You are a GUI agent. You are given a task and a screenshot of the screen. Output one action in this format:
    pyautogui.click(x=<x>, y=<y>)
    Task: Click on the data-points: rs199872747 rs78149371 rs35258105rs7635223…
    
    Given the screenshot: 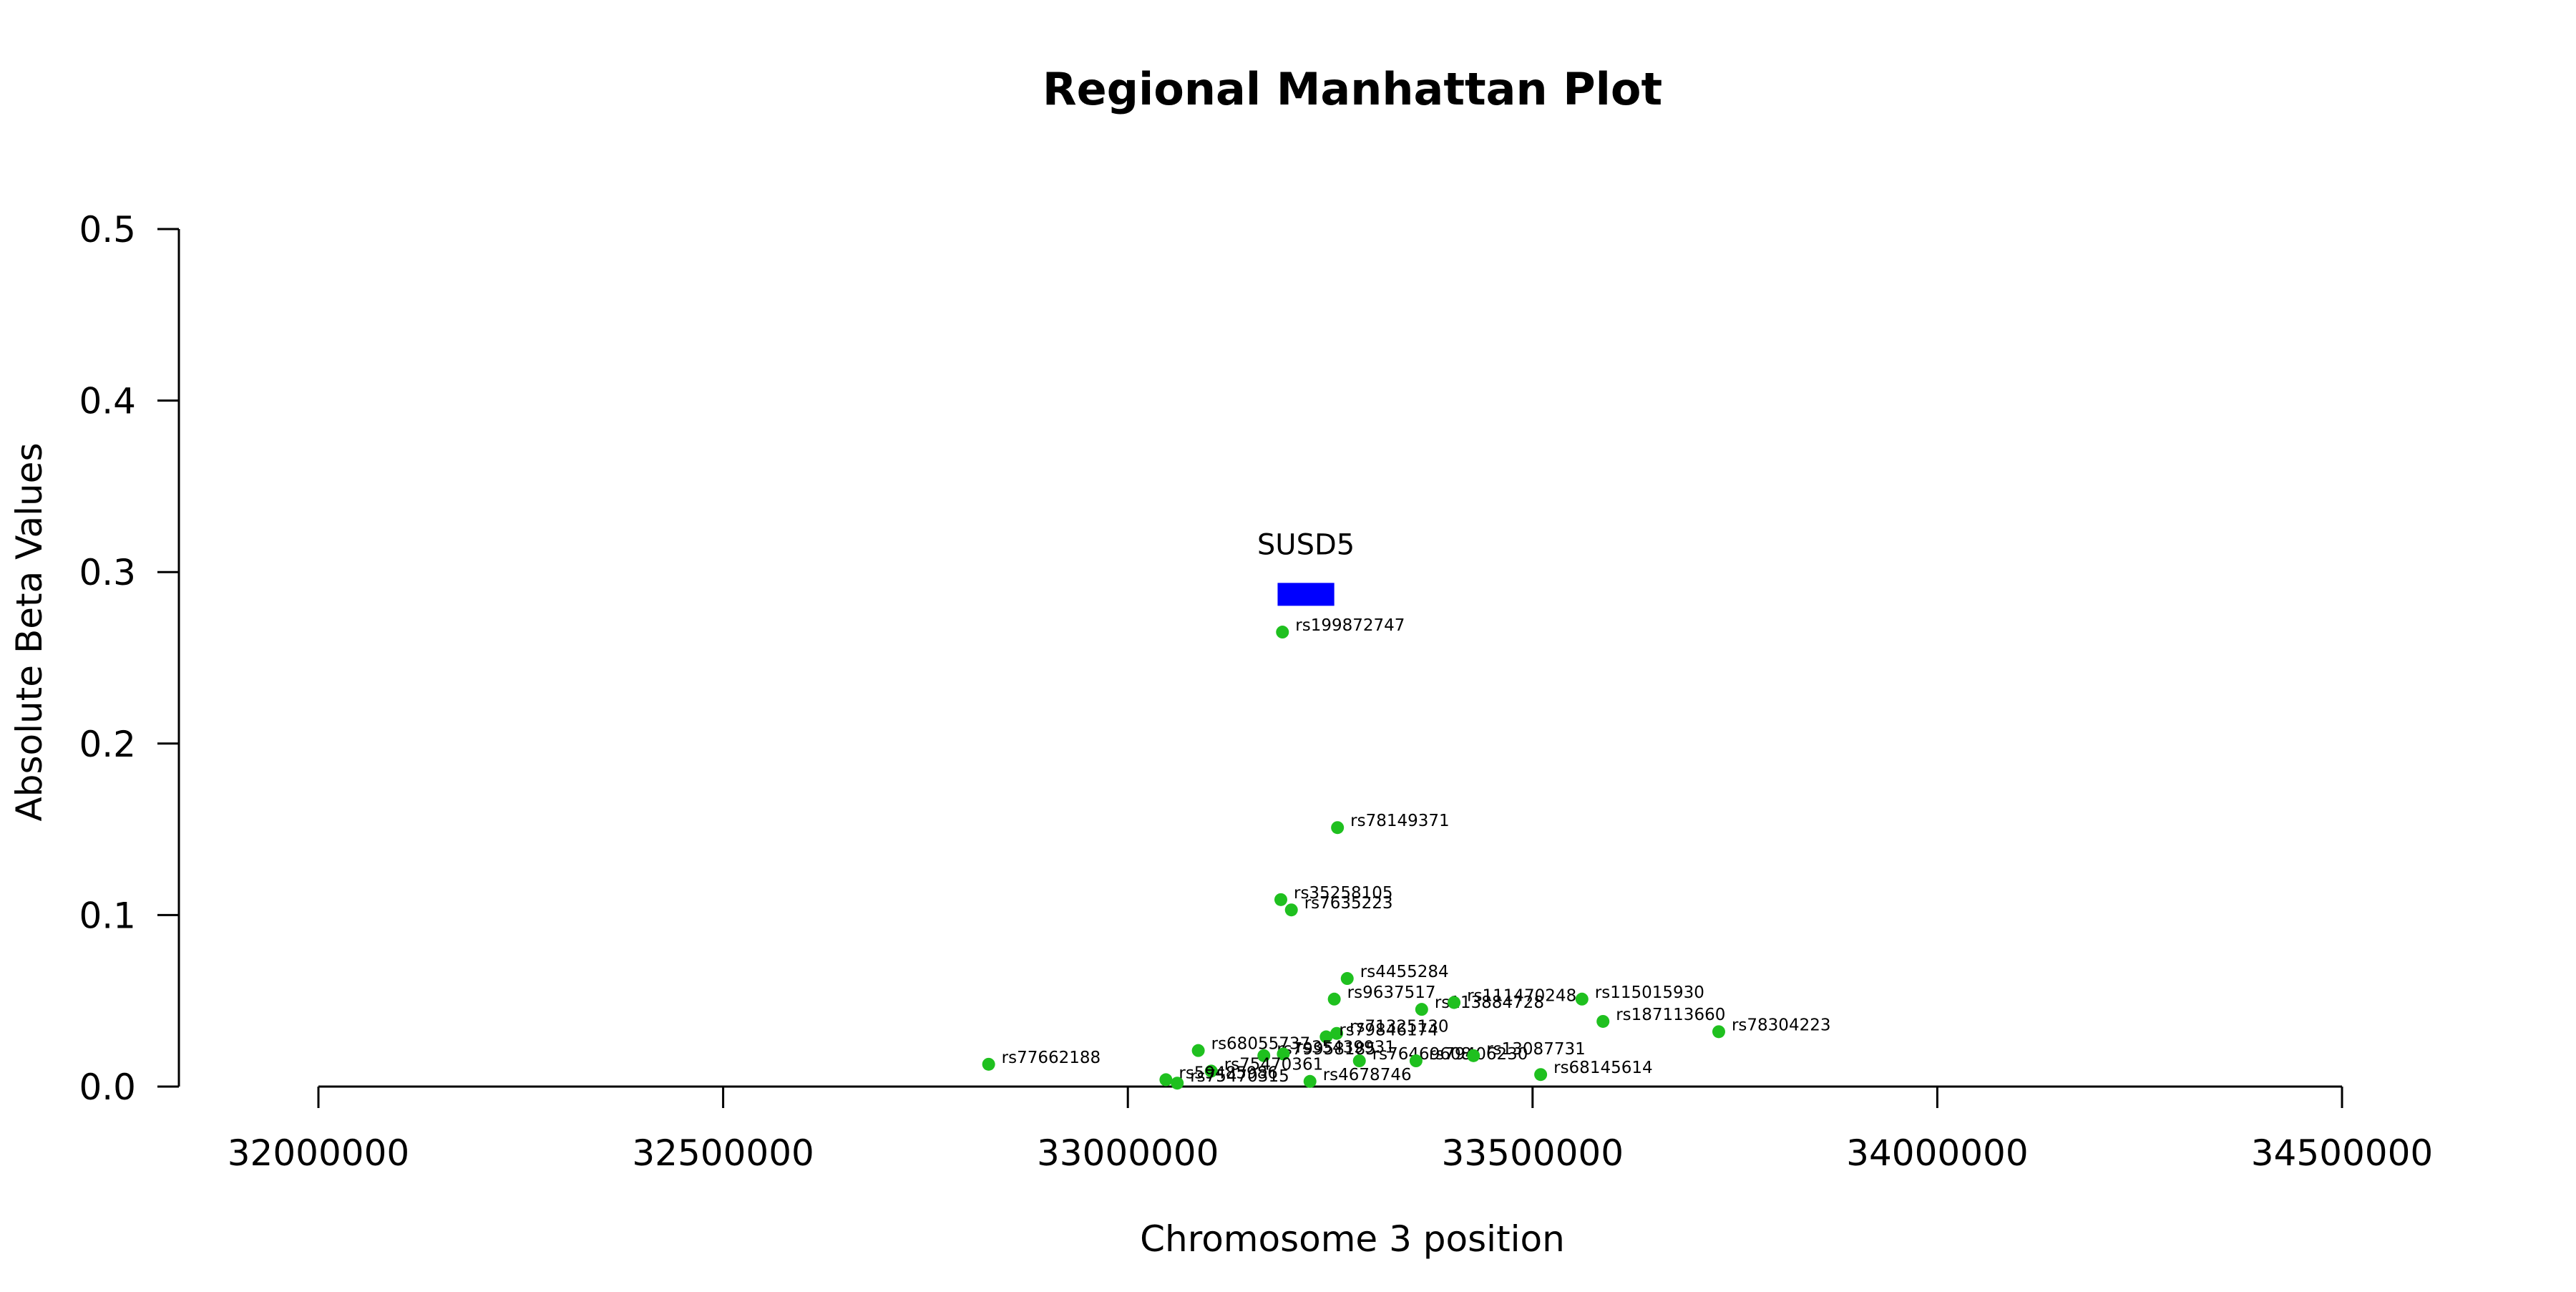 What is the action you would take?
    pyautogui.click(x=1406, y=853)
    